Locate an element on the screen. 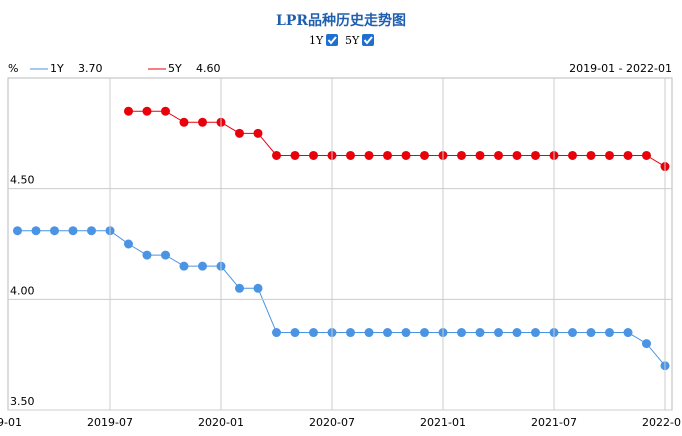 The image size is (682, 436). legend-value: 4.60 is located at coordinates (208, 68).